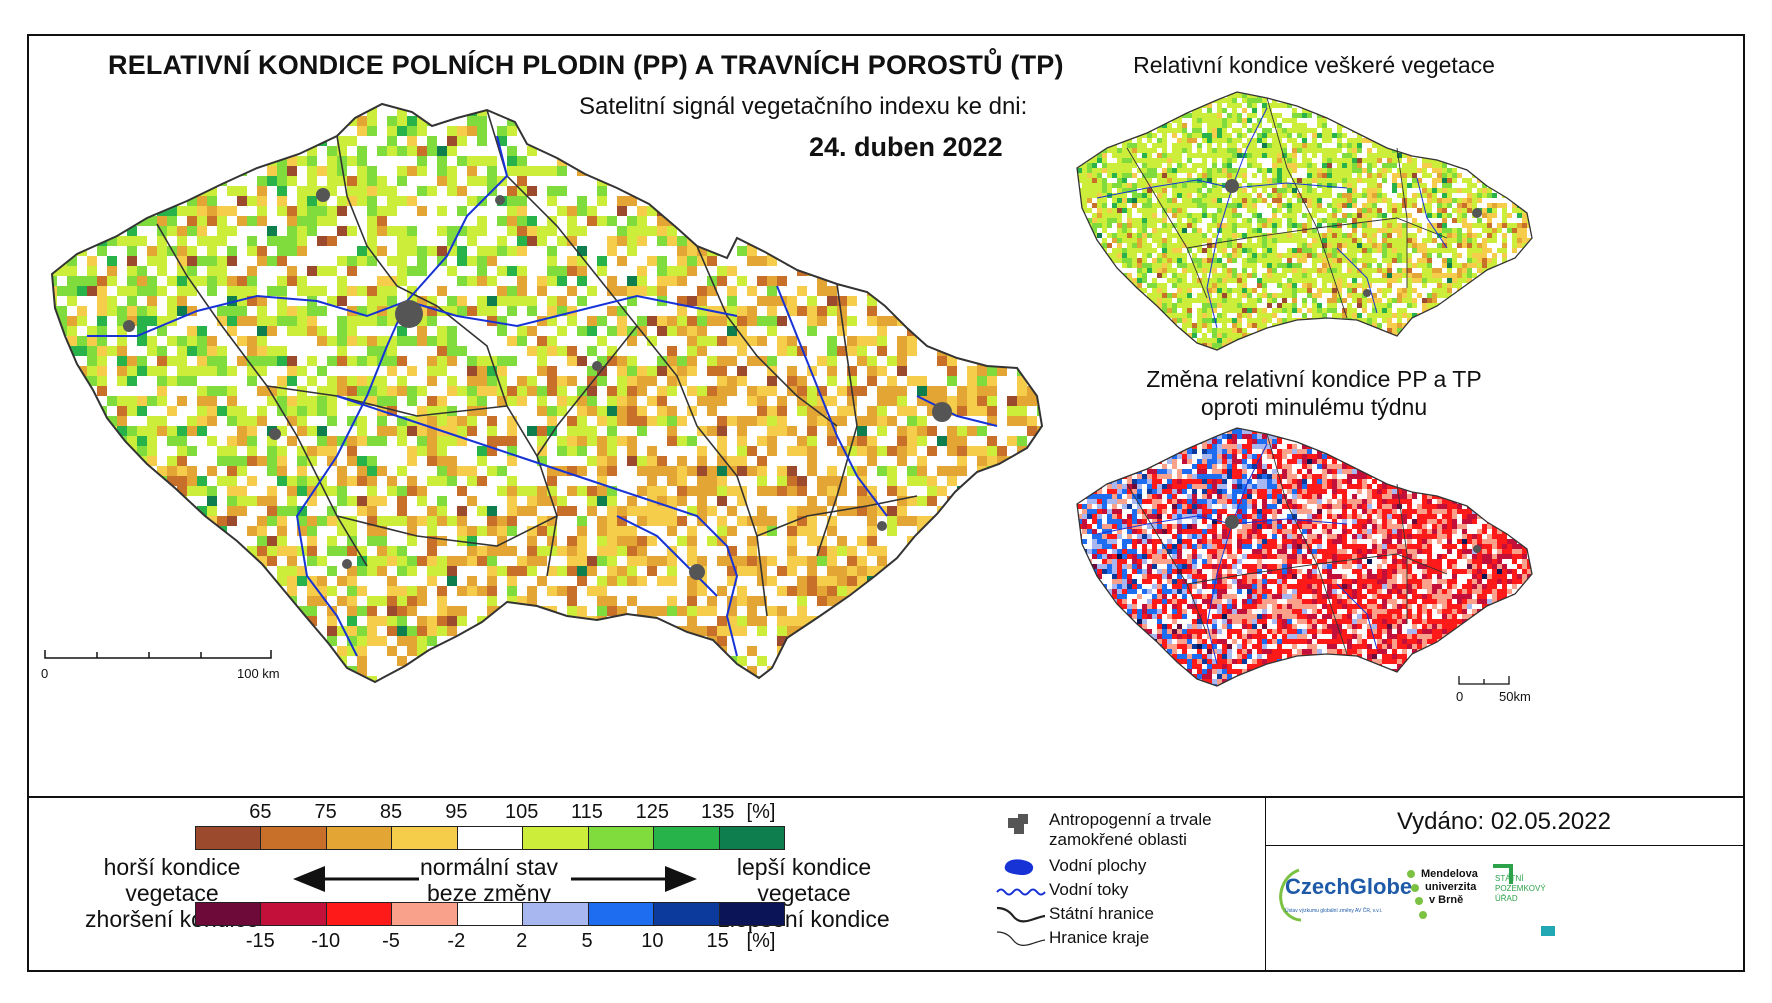 This screenshot has width=1772, height=1003. Describe the element at coordinates (1446, 900) in the screenshot. I see `mendel-line3: v Brně` at that location.